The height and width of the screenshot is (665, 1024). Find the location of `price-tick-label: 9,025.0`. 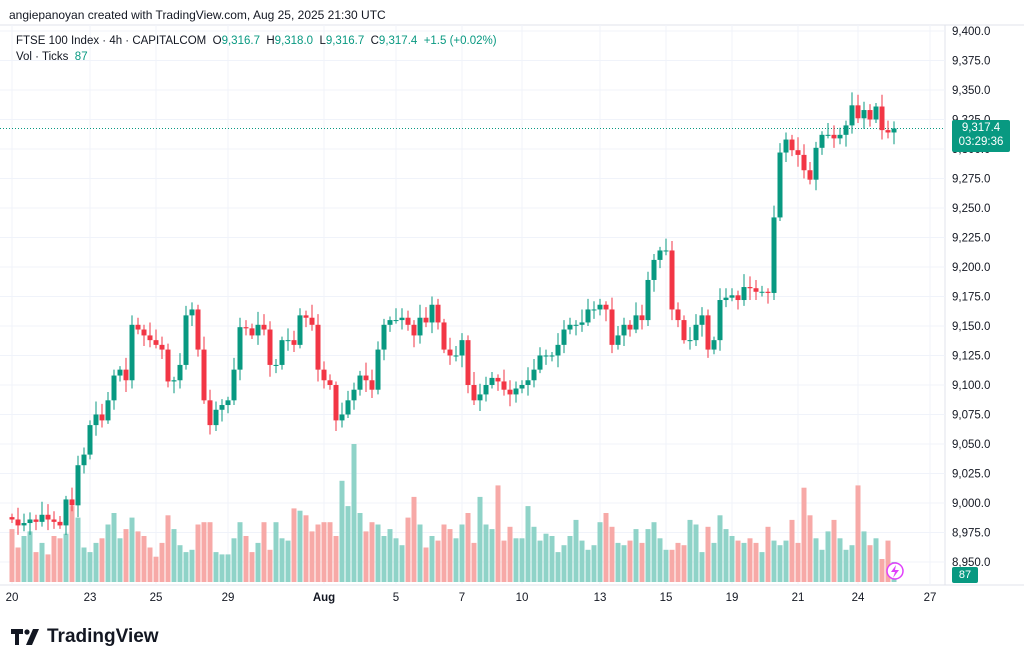

price-tick-label: 9,025.0 is located at coordinates (971, 474).